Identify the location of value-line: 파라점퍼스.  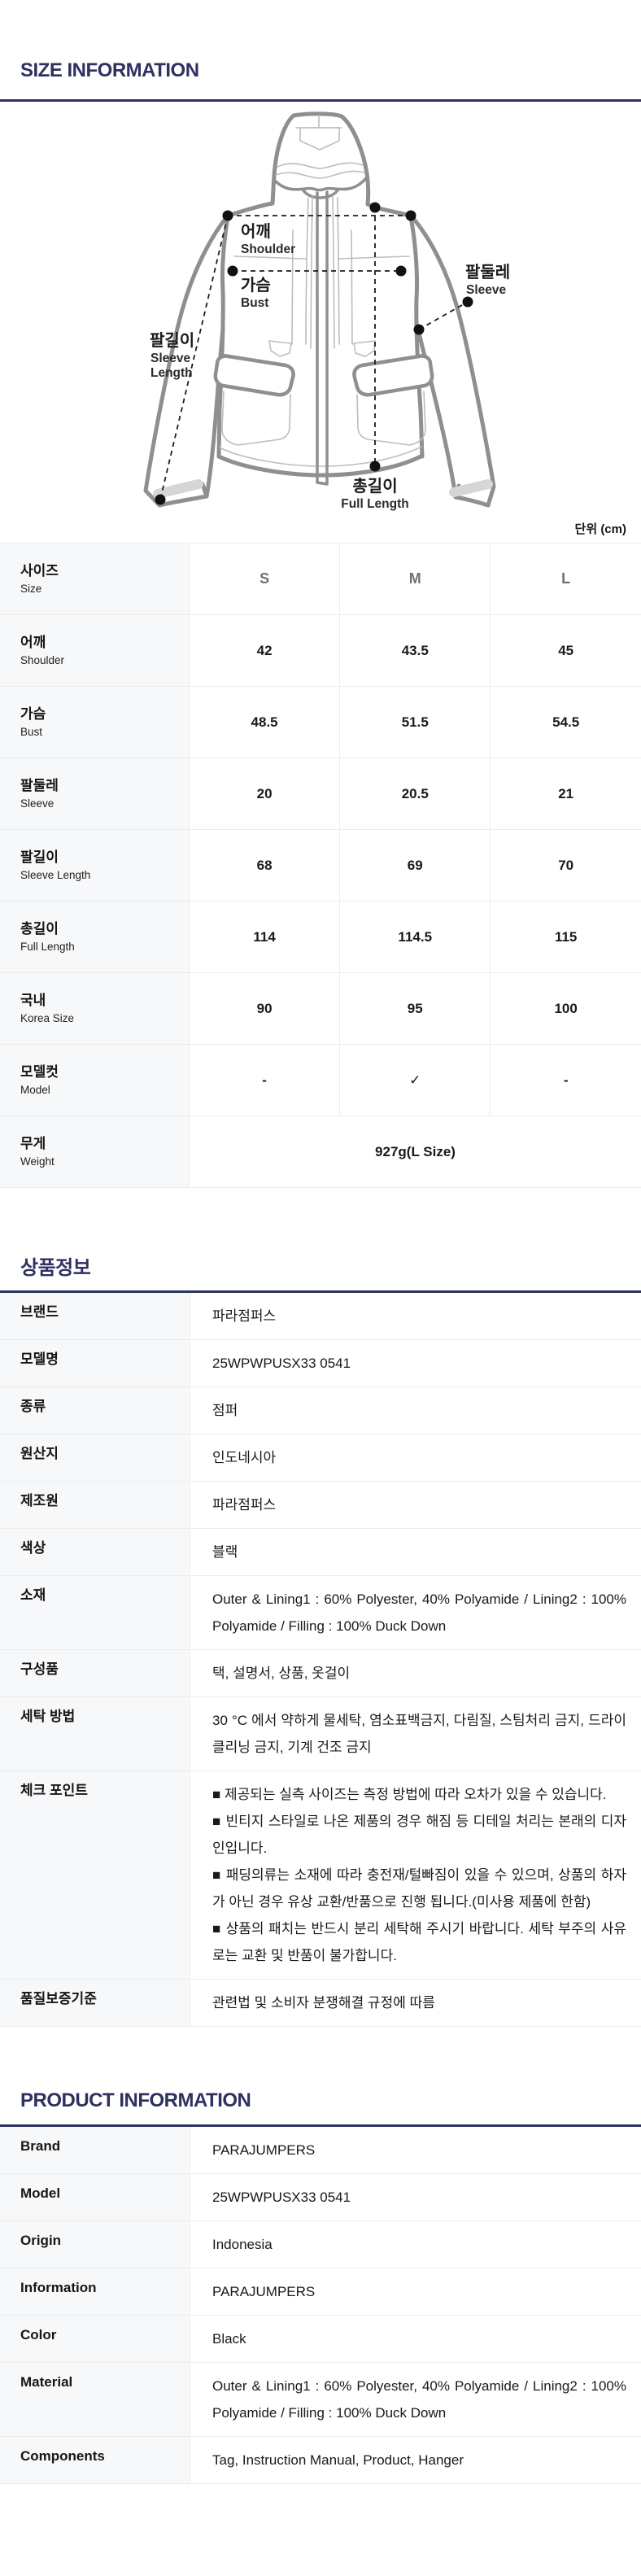
(244, 1316).